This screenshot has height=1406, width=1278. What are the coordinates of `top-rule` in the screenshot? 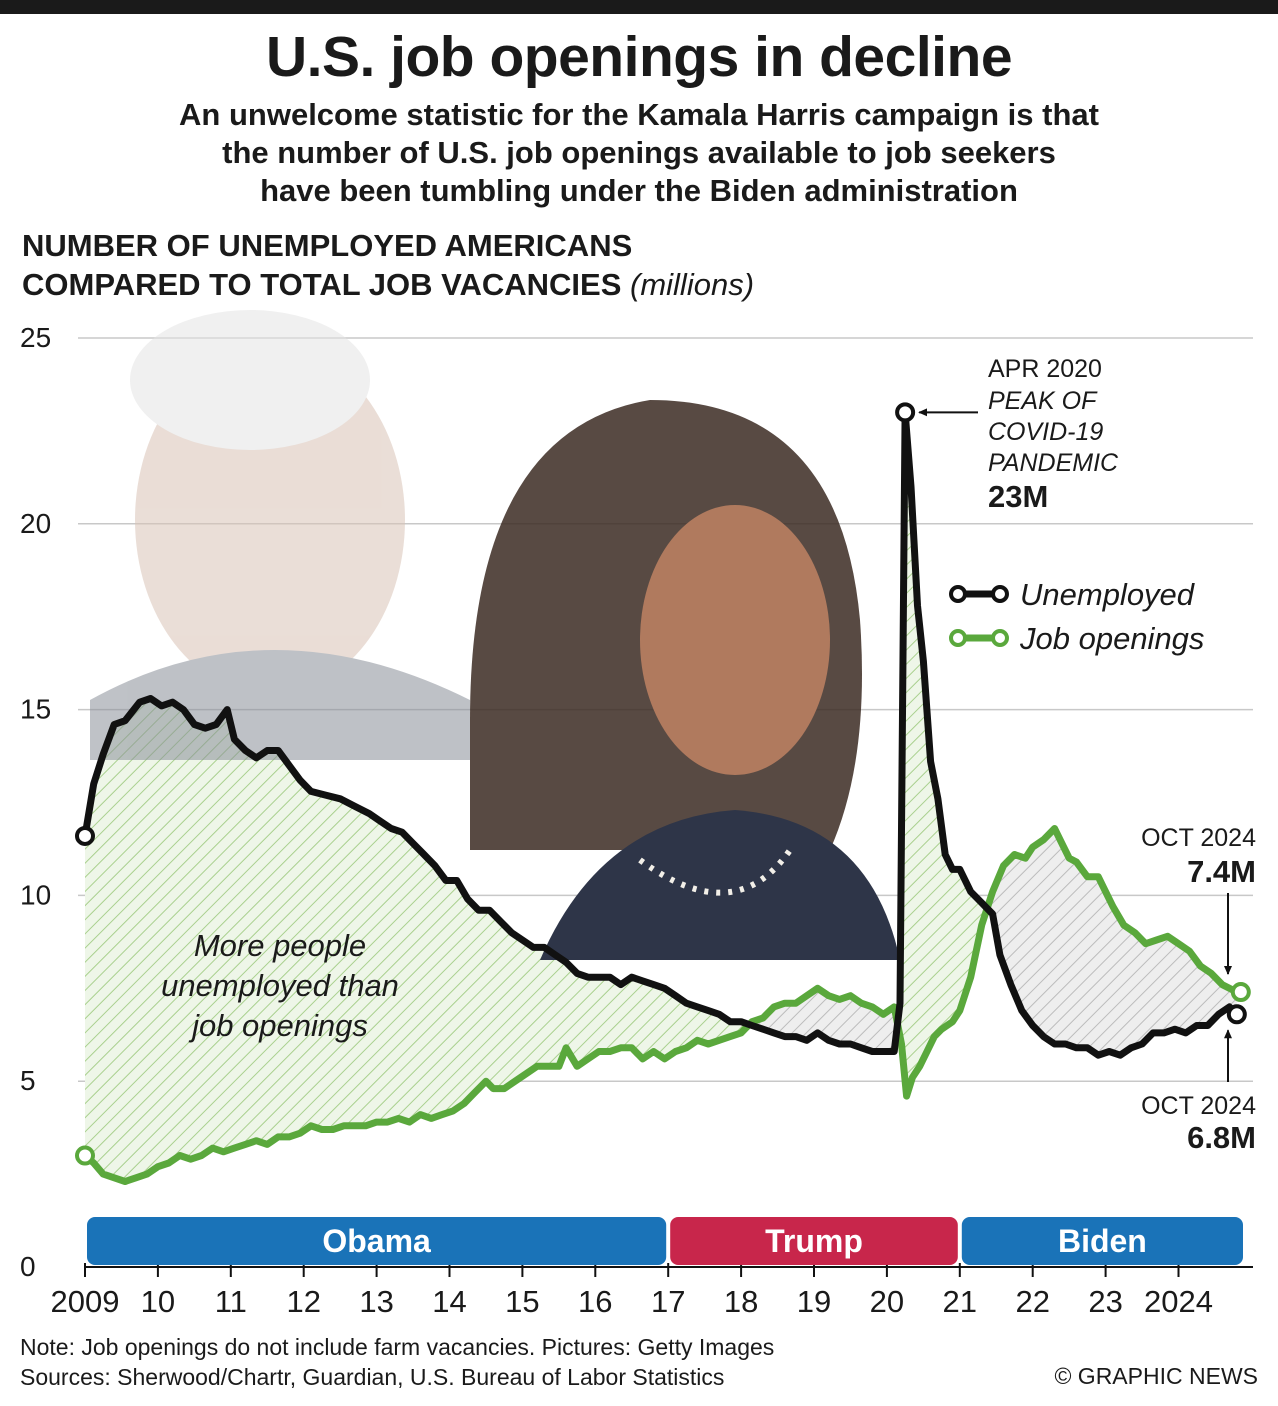 It's located at (639, 7).